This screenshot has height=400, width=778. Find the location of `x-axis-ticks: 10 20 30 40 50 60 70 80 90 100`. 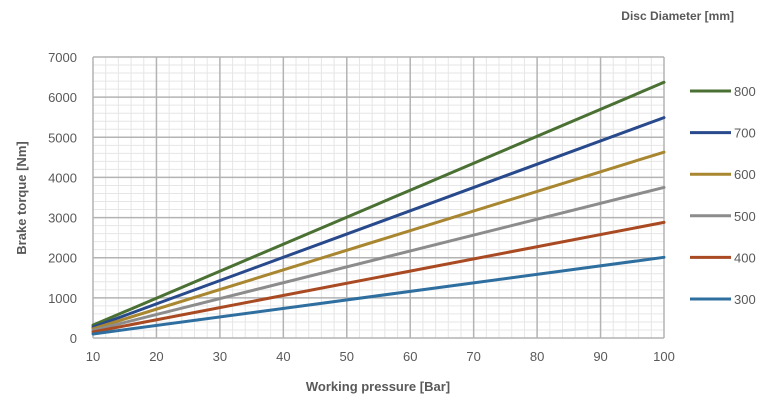

x-axis-ticks: 10 20 30 40 50 60 70 80 90 100 is located at coordinates (380, 356).